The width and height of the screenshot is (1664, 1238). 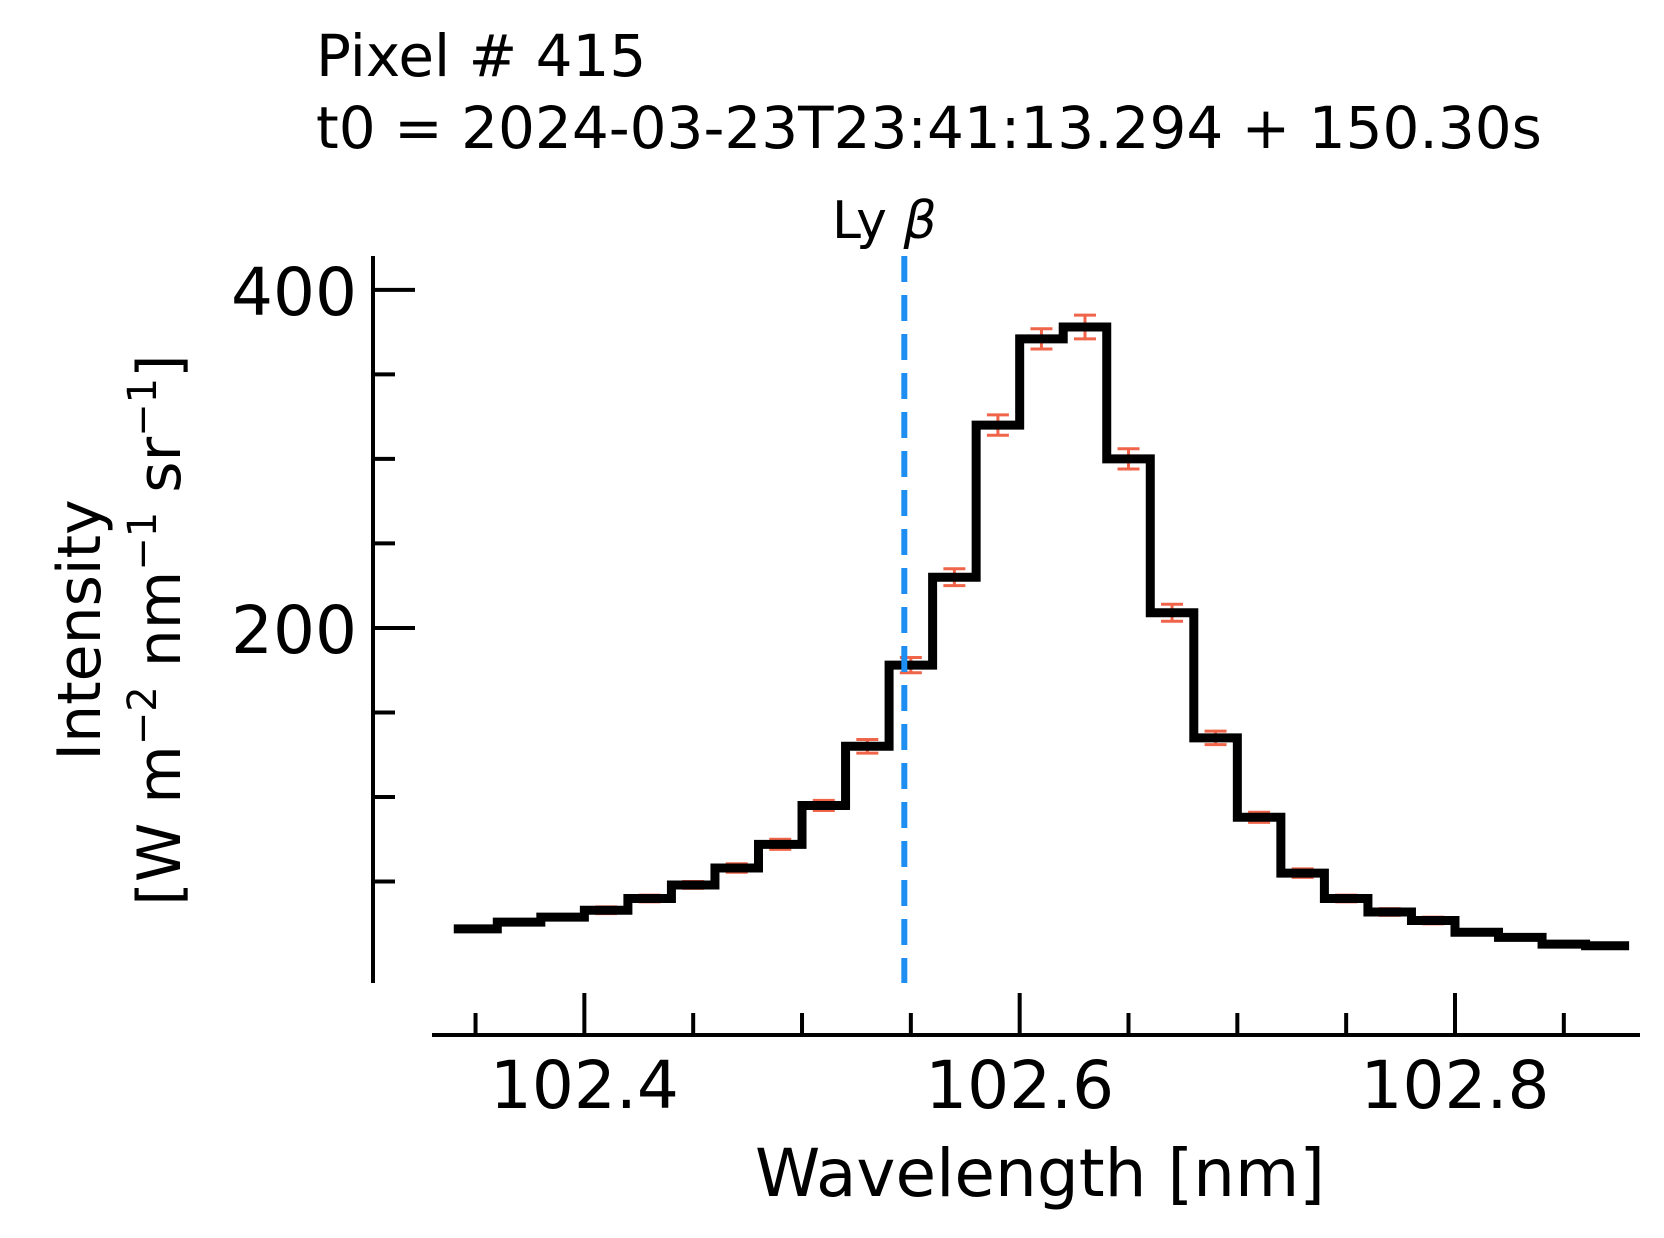 I want to click on y-tick-label: 400, so click(x=294, y=292).